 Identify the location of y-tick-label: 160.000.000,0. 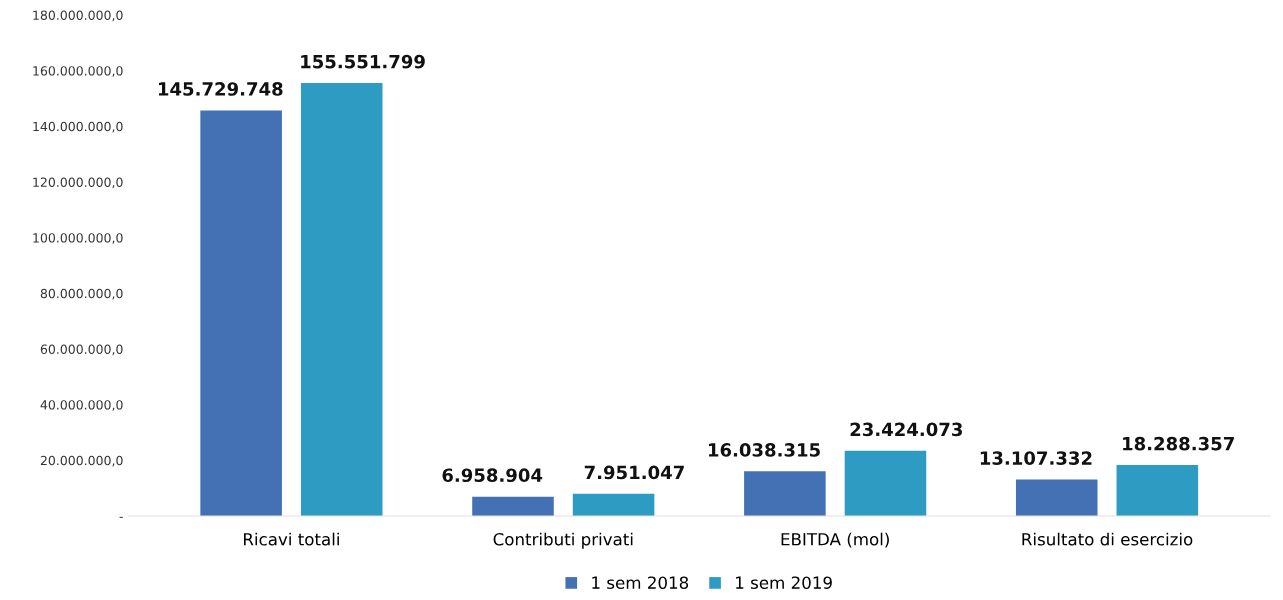
(78, 71).